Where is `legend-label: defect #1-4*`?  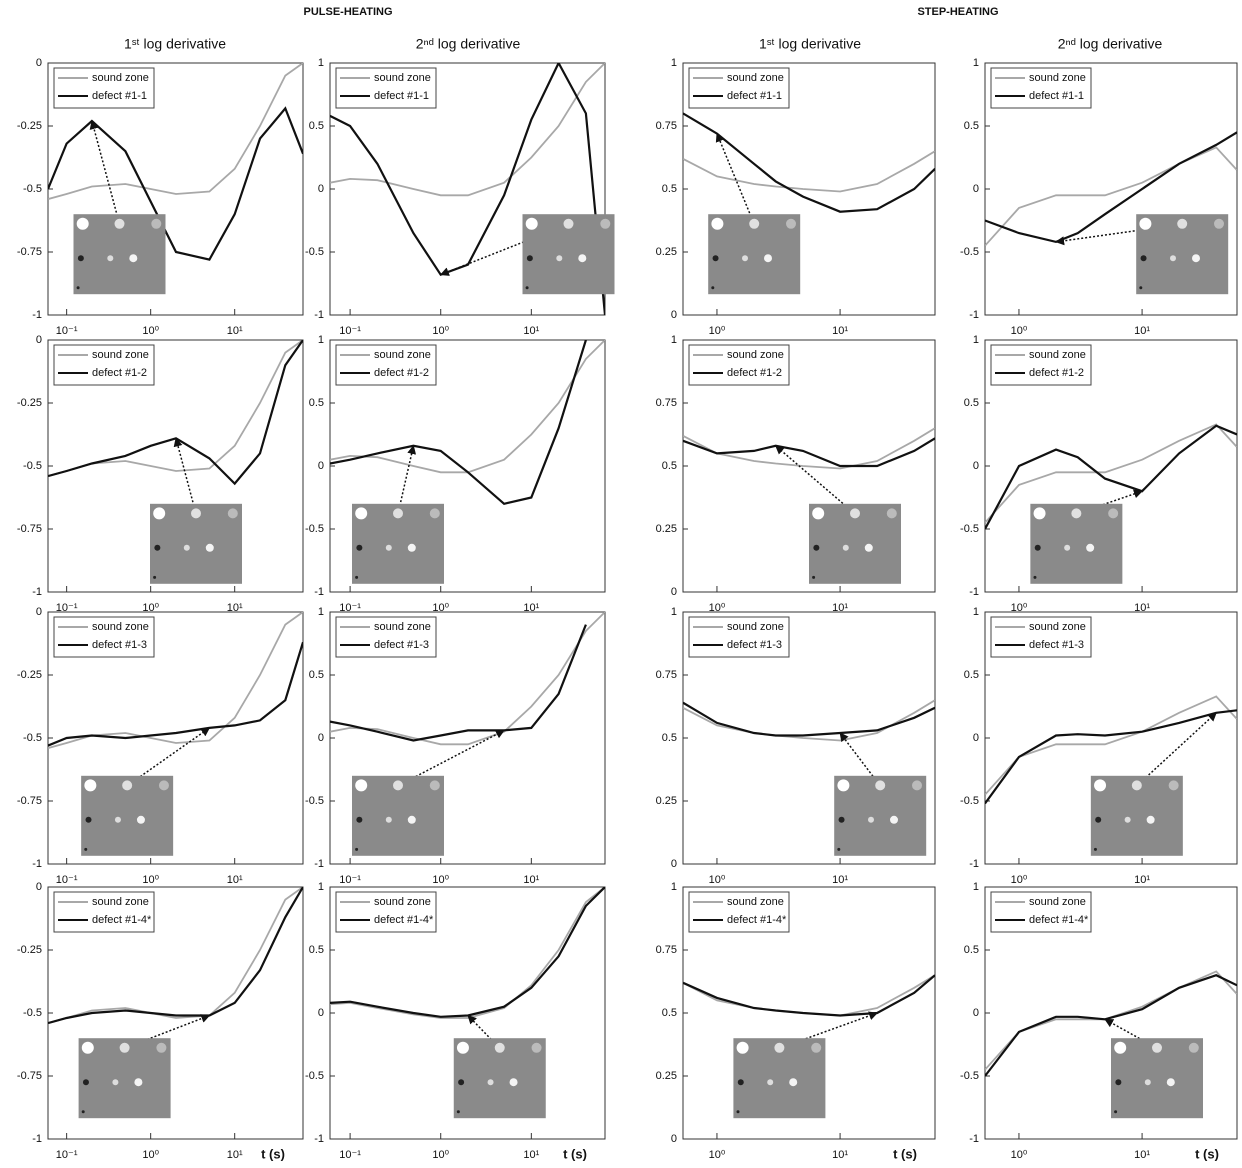 legend-label: defect #1-4* is located at coordinates (404, 920).